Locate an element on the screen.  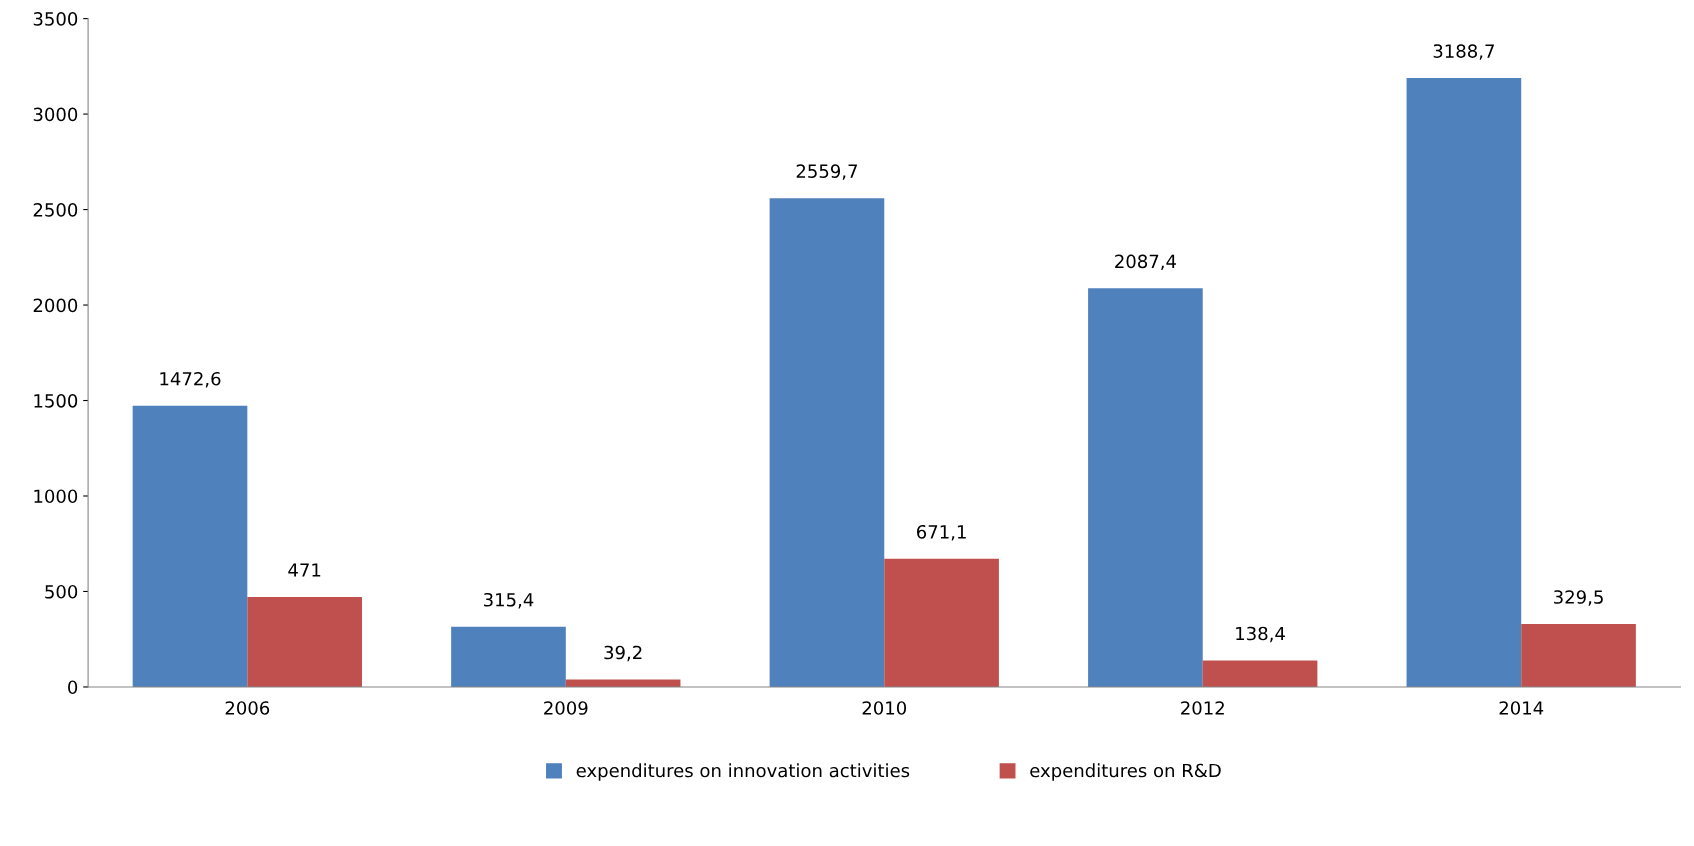
x-tick-label: 2014 is located at coordinates (1521, 708).